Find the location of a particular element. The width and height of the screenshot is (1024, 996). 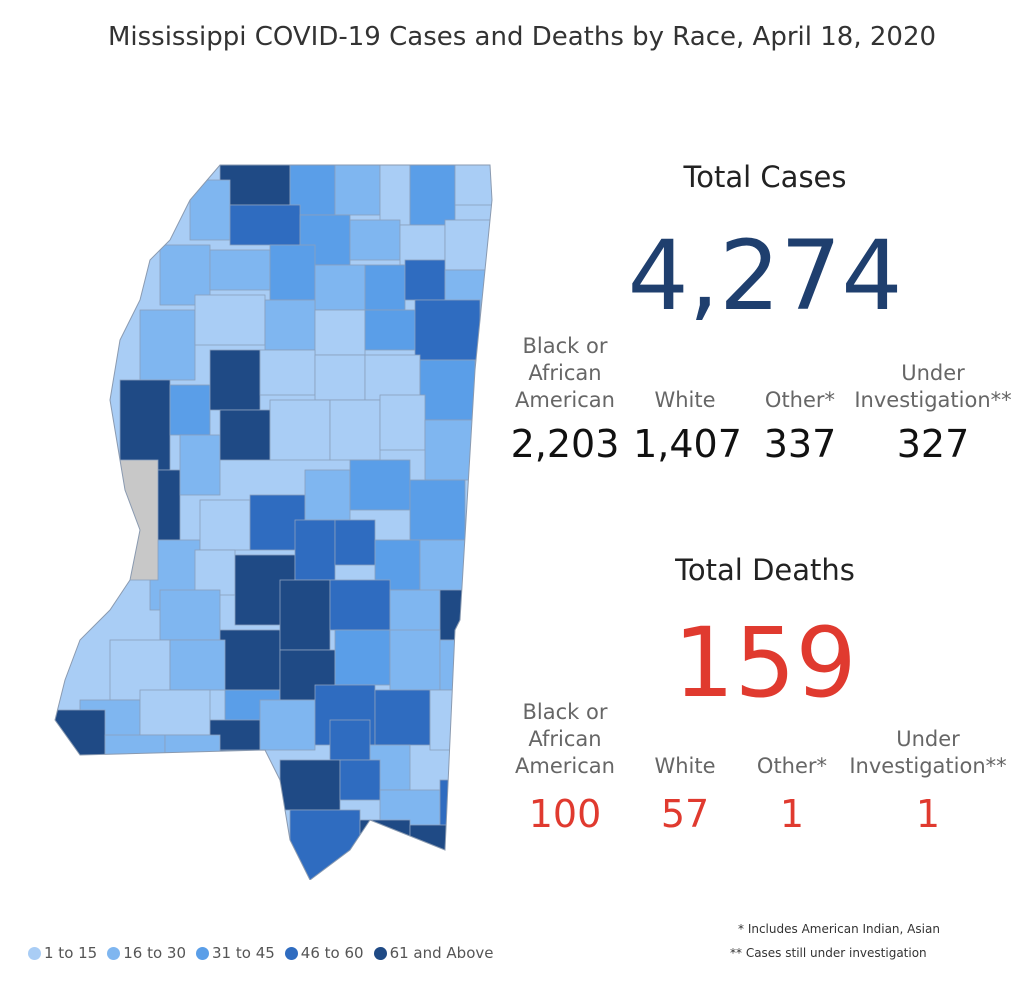

cases-label-white: White is located at coordinates (685, 400).